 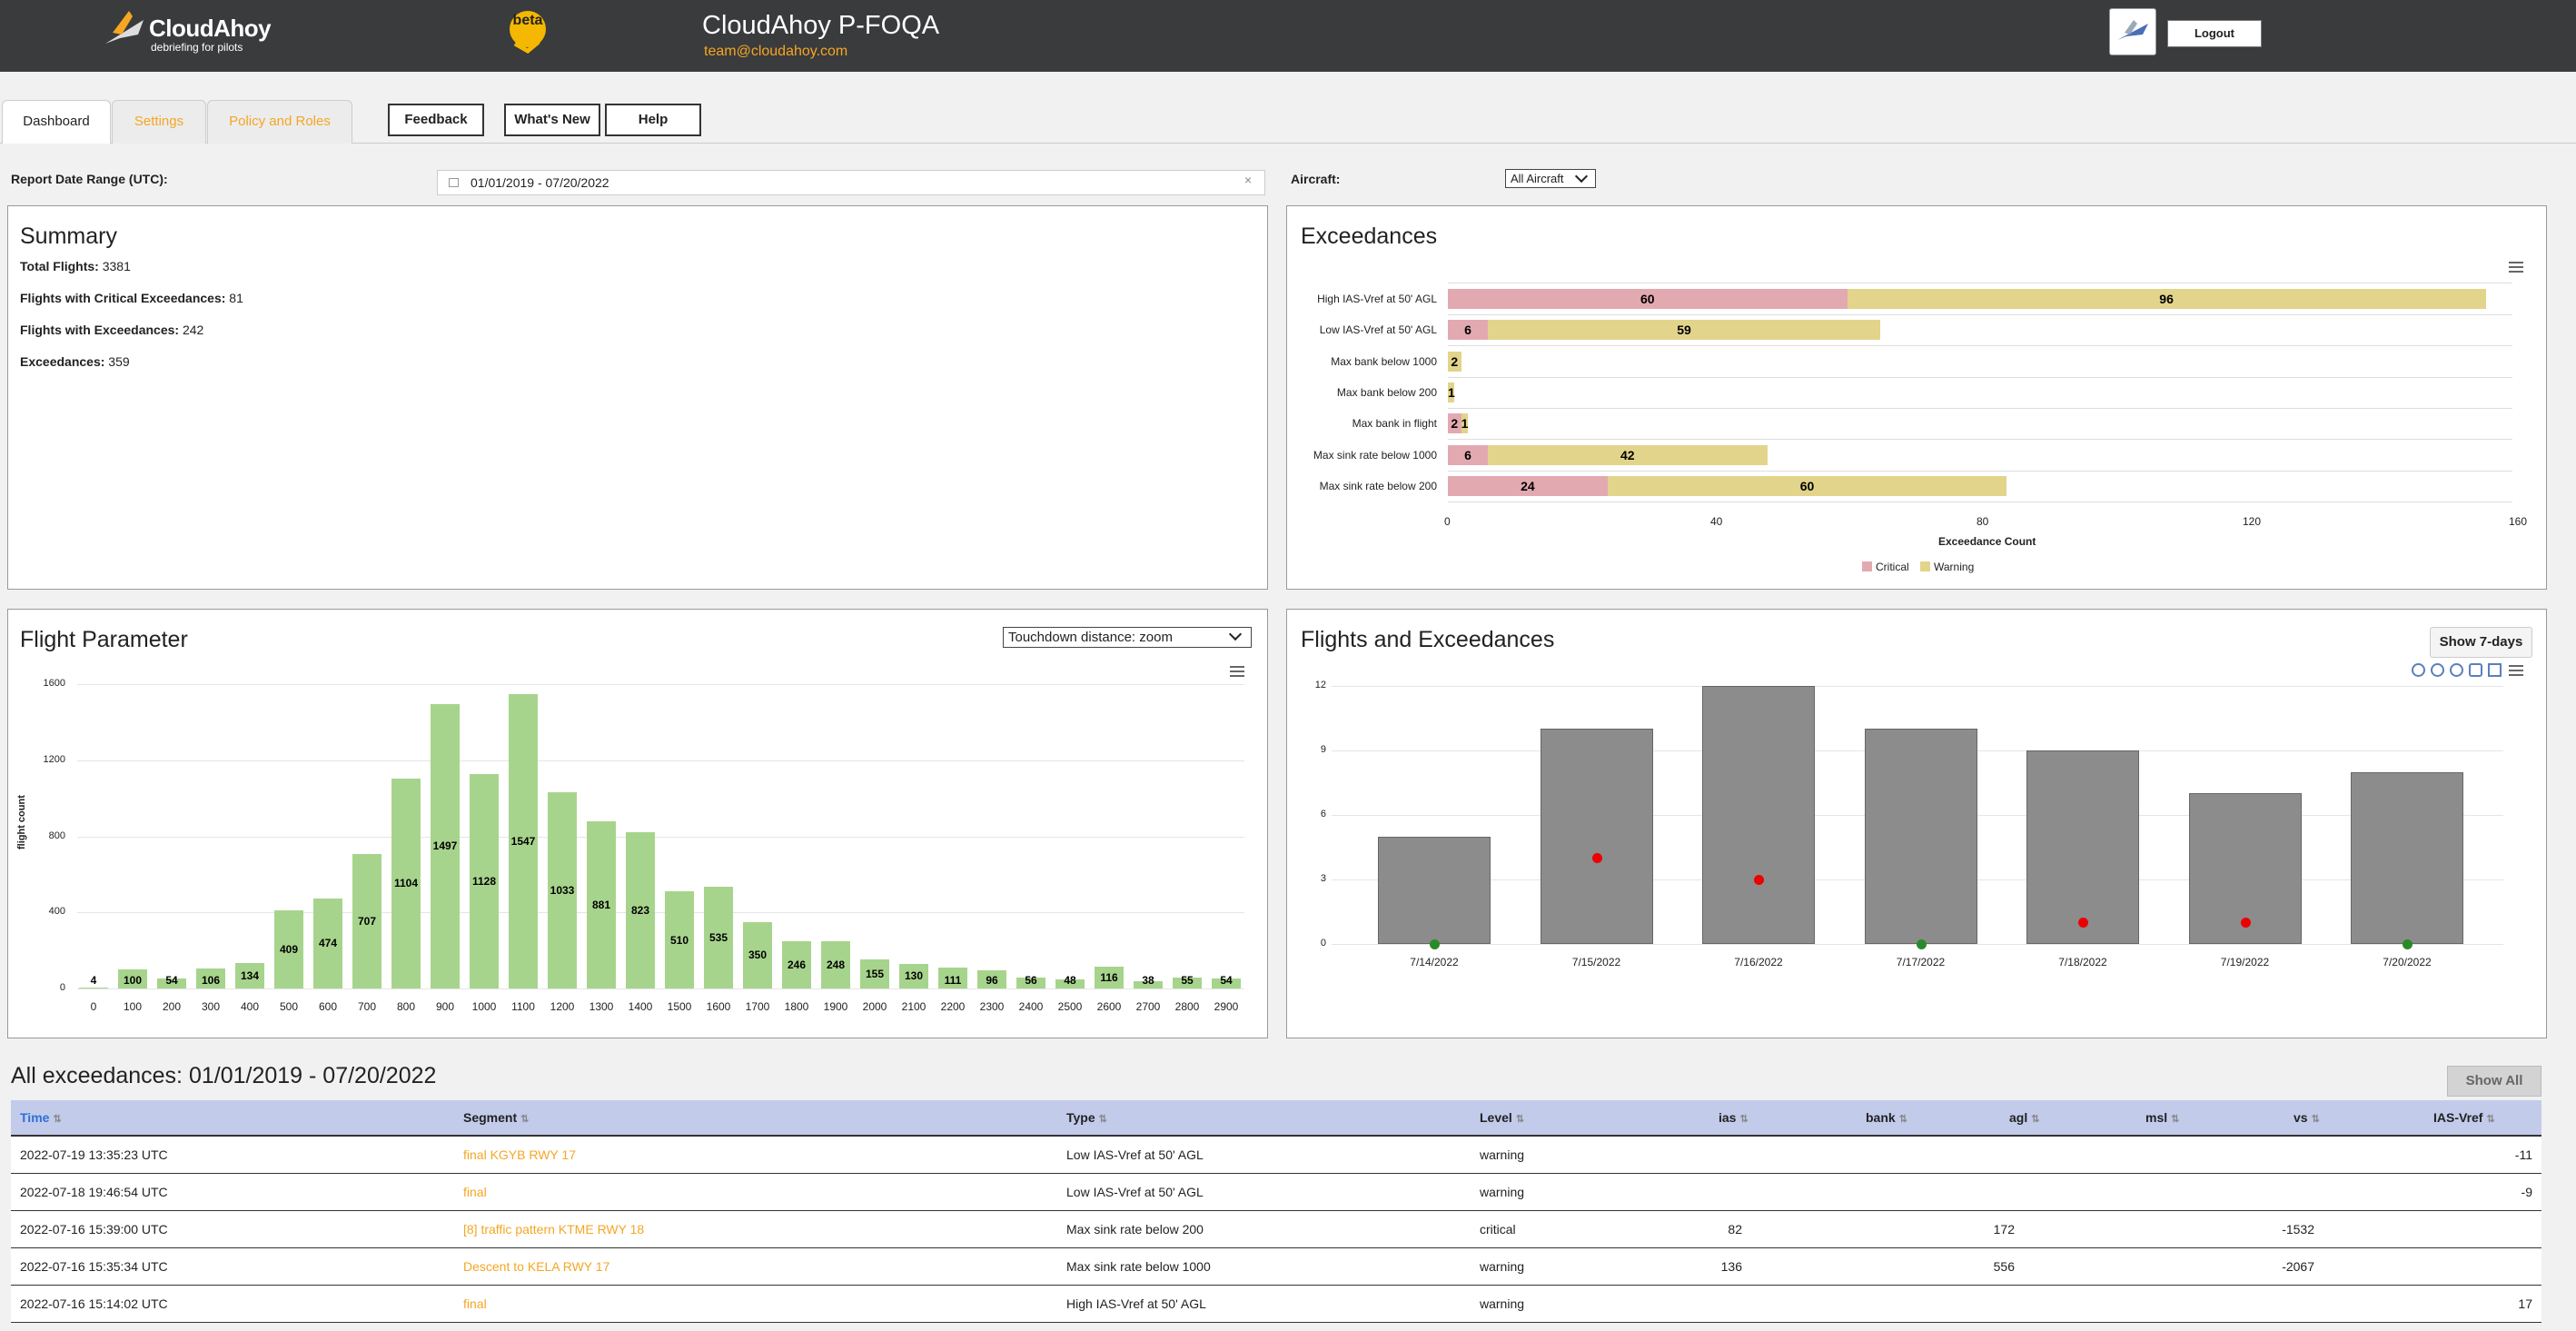 What do you see at coordinates (1892, 567) in the screenshot?
I see `legend-critical: Critical` at bounding box center [1892, 567].